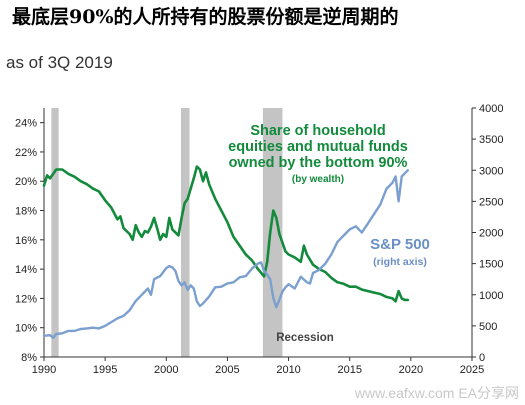 This screenshot has height=405, width=525. I want to click on left-tick-label: 10%, so click(26, 329).